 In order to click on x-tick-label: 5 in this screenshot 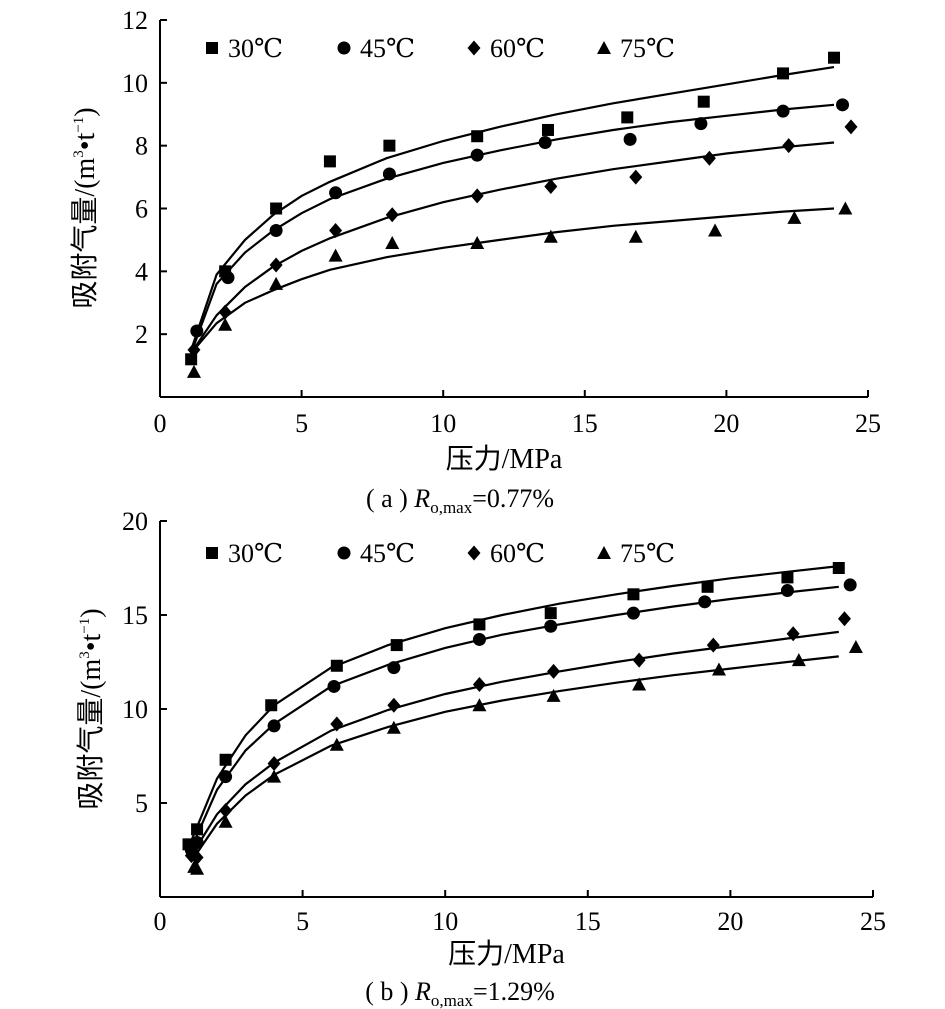, I will do `click(302, 921)`.